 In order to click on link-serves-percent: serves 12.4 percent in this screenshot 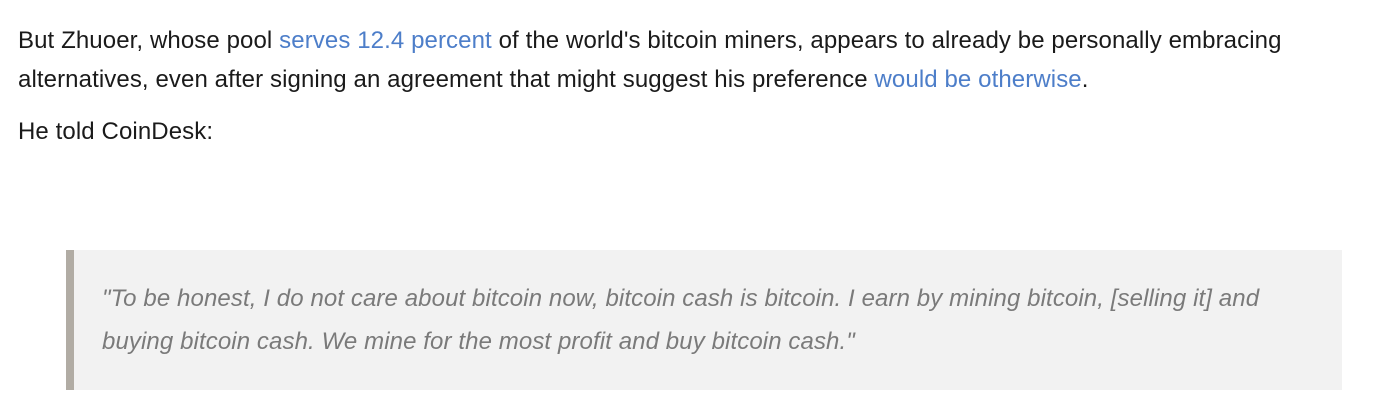, I will do `click(385, 40)`.